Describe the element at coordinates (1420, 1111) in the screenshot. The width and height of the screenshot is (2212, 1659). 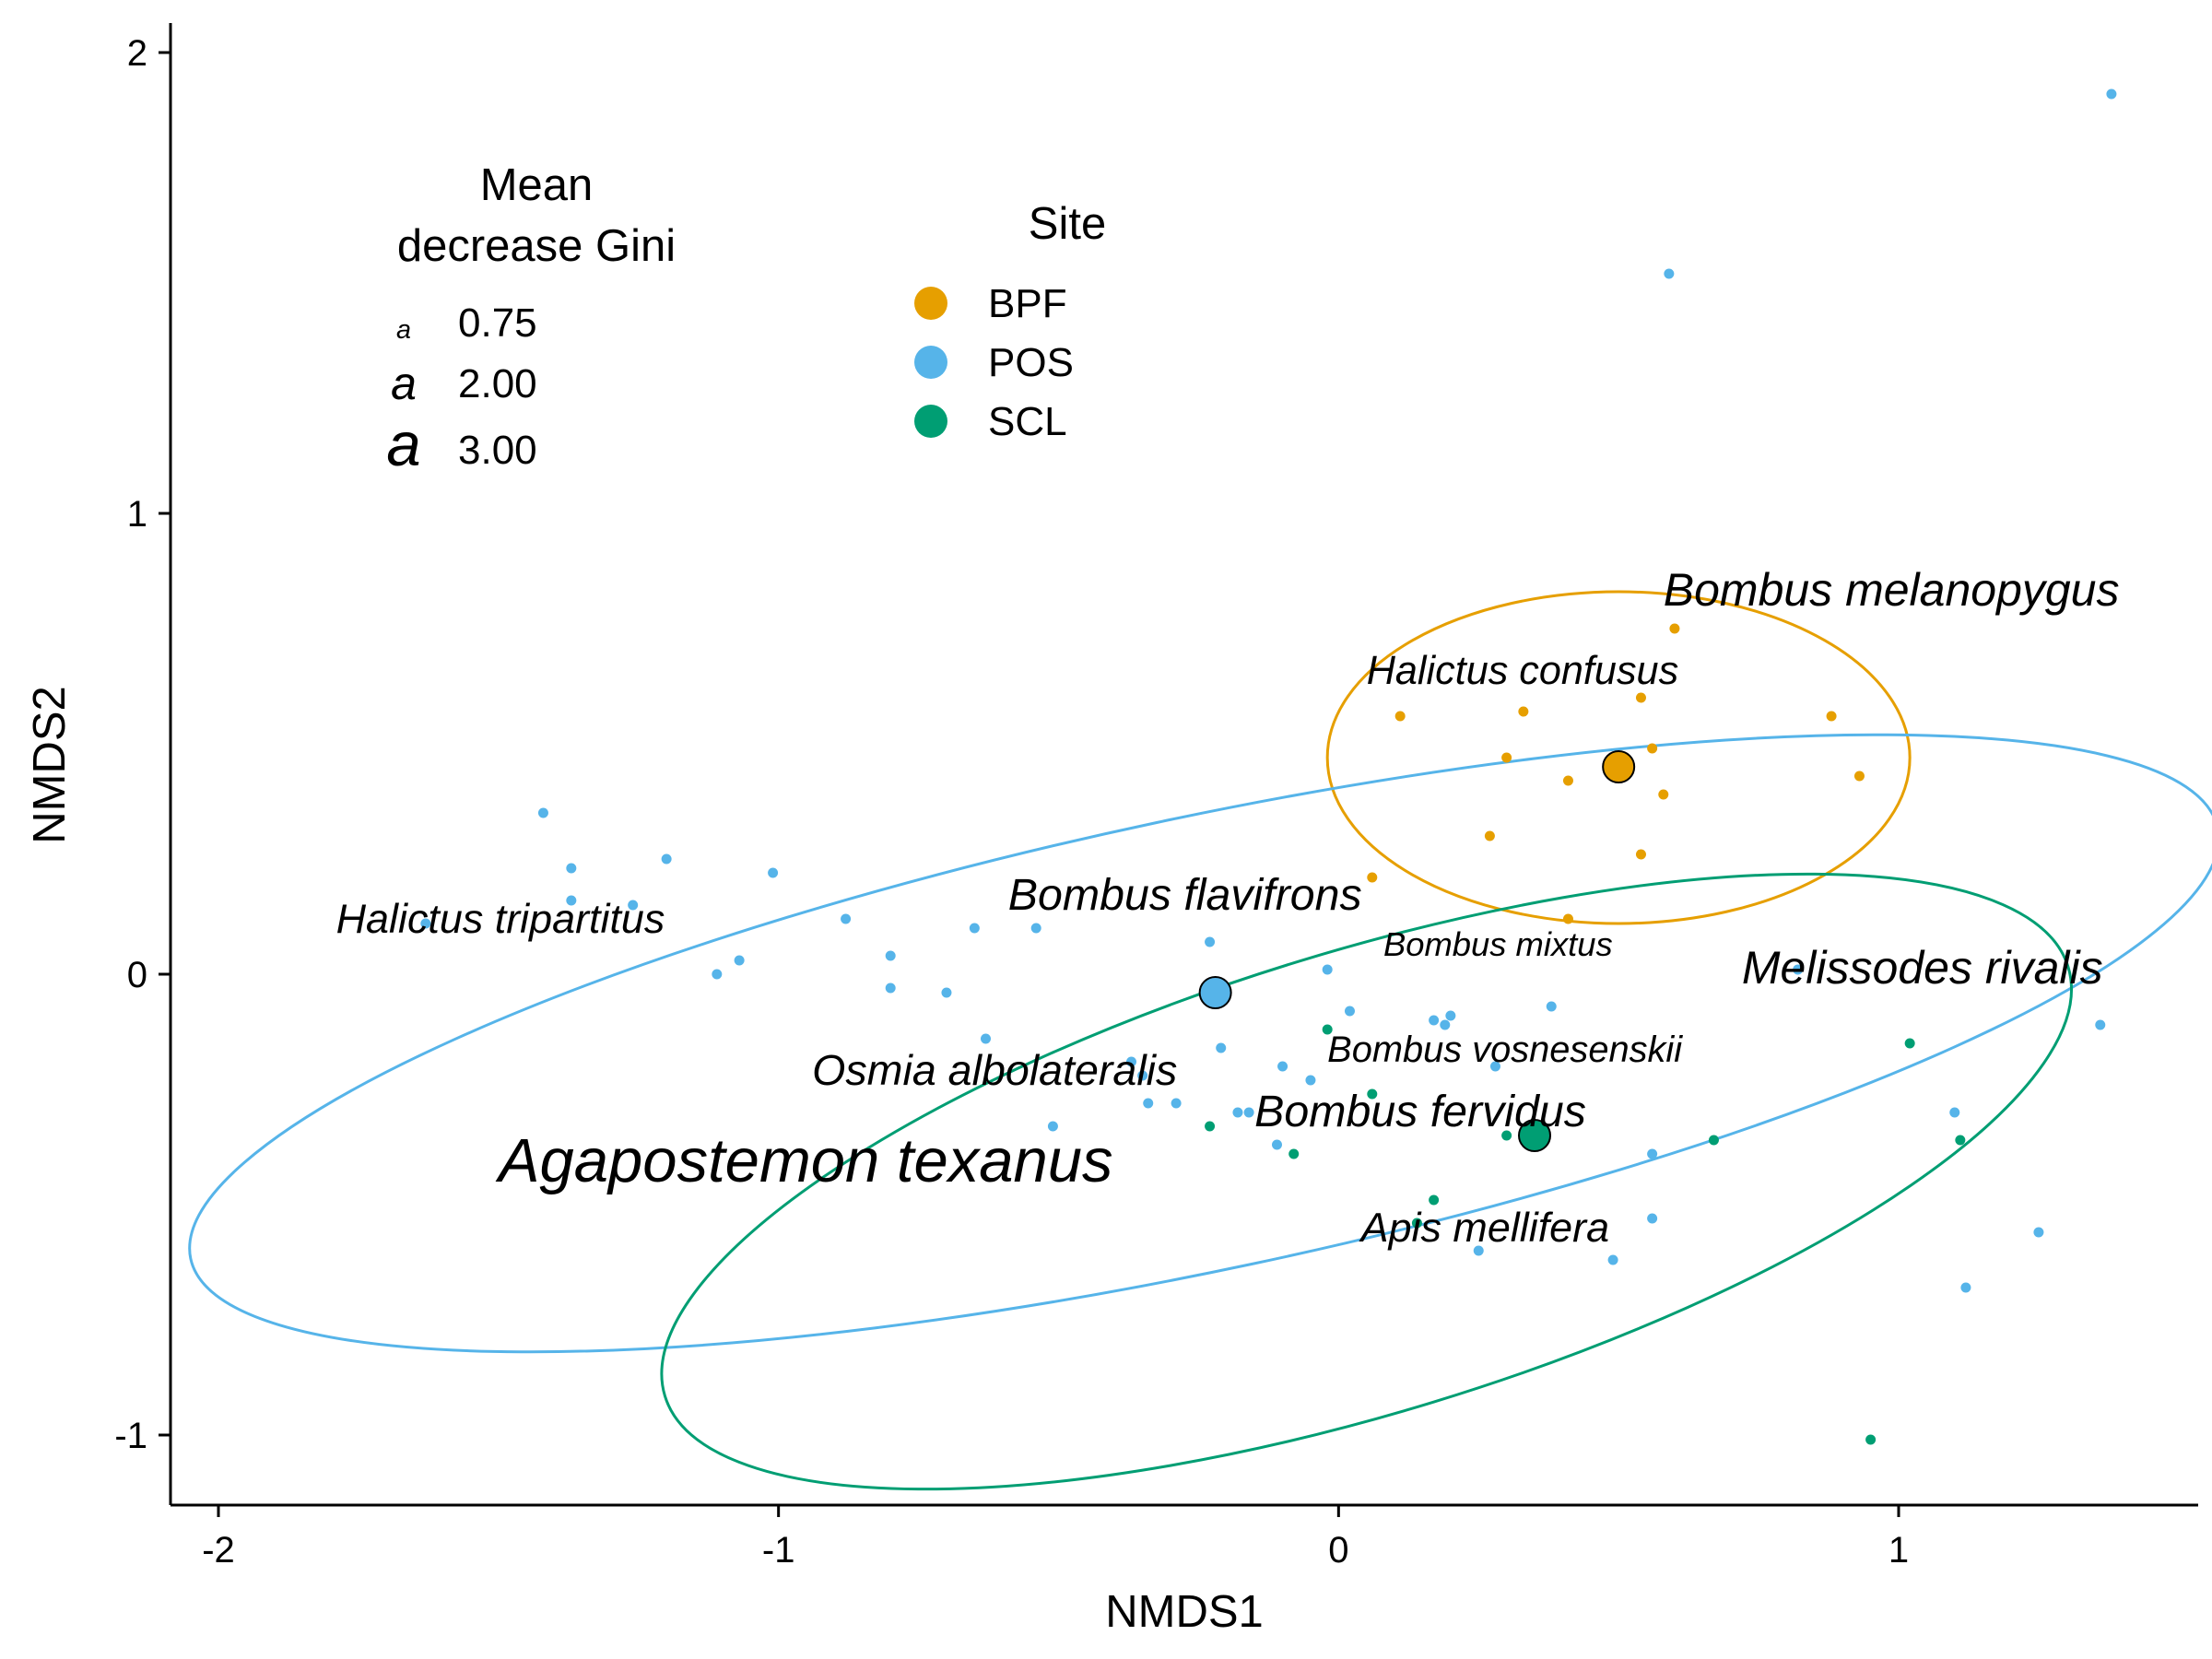
I see `species-label: Bombus fervidus` at that location.